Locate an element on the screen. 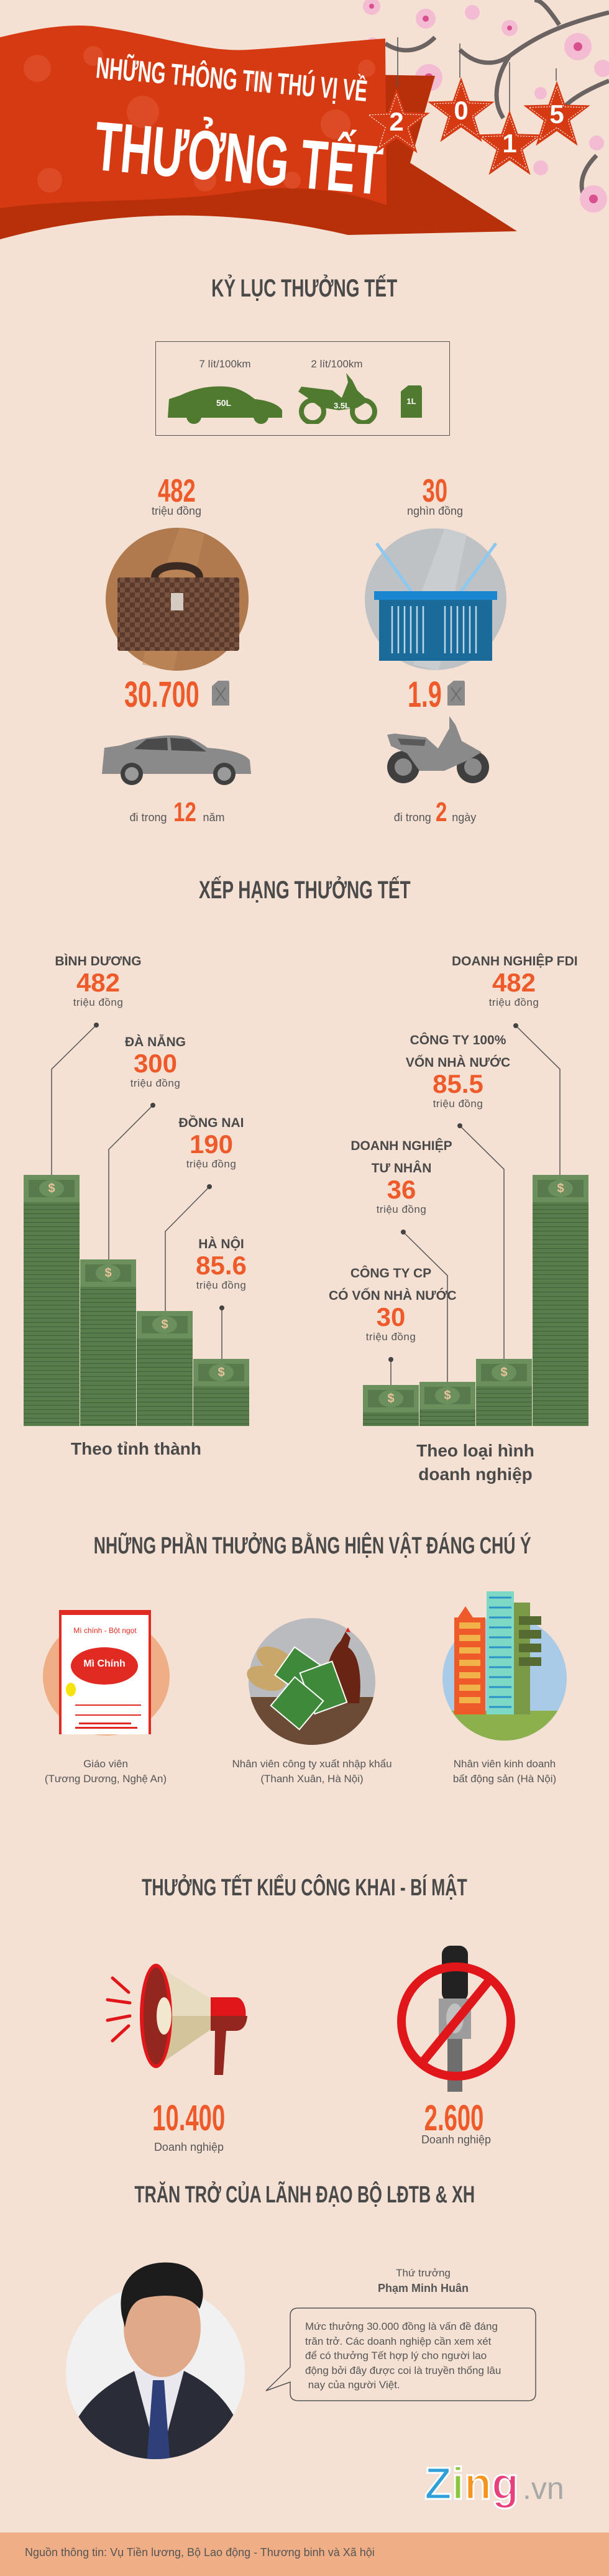 This screenshot has height=2576, width=609. megaphone-icon is located at coordinates (177, 2019).